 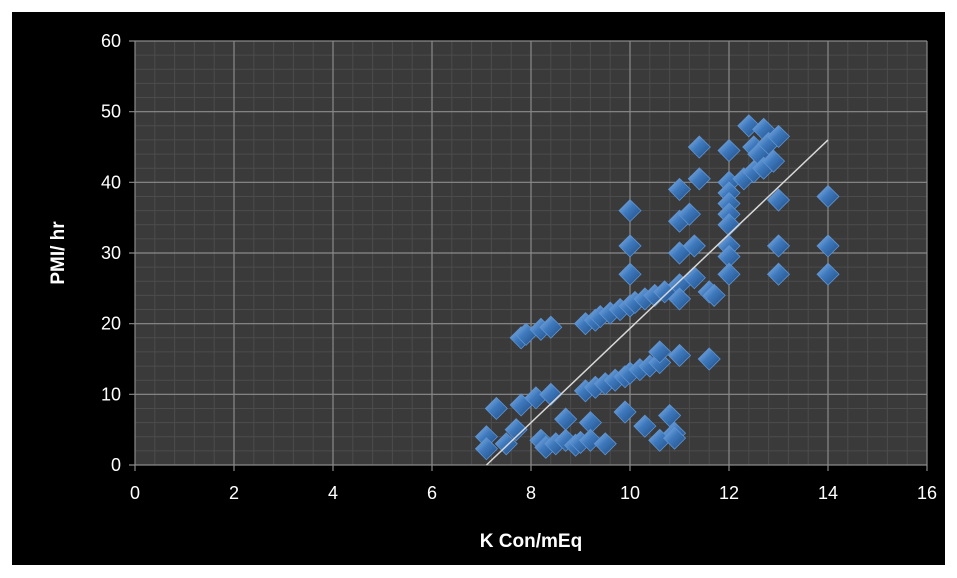 I want to click on x-axis-title: K Con/mEq, so click(x=531, y=541).